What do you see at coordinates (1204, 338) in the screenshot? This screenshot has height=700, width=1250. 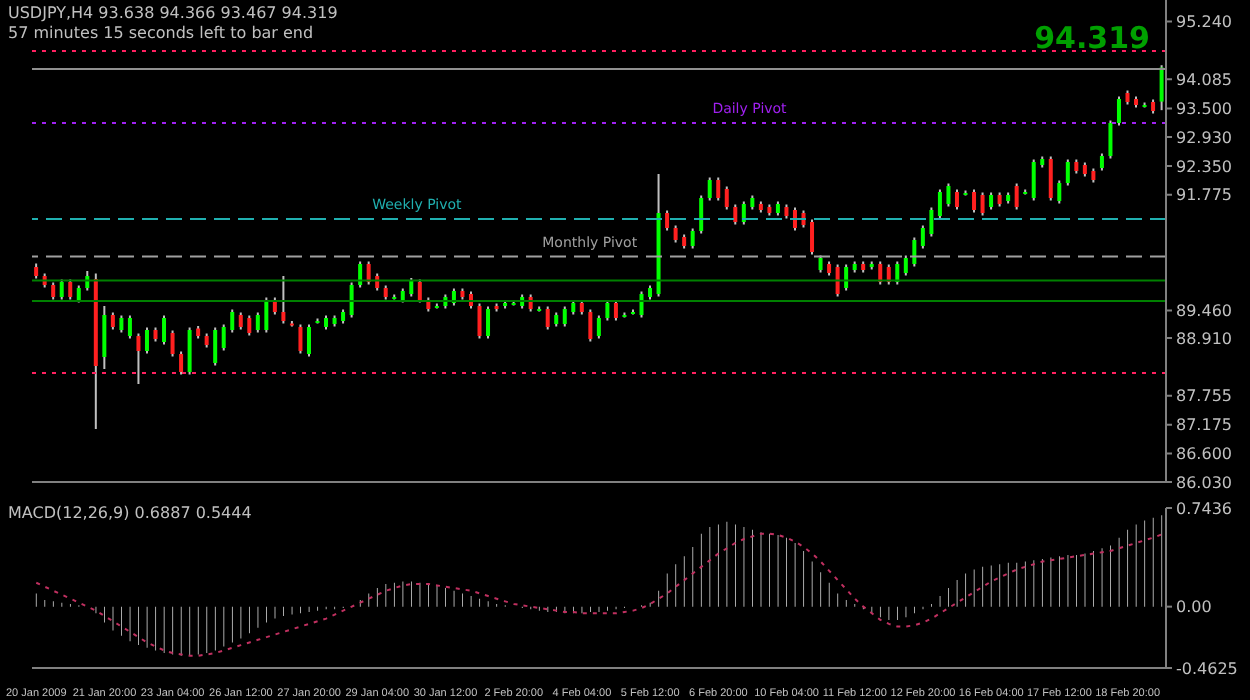 I see `y-tick-label: 88.910` at bounding box center [1204, 338].